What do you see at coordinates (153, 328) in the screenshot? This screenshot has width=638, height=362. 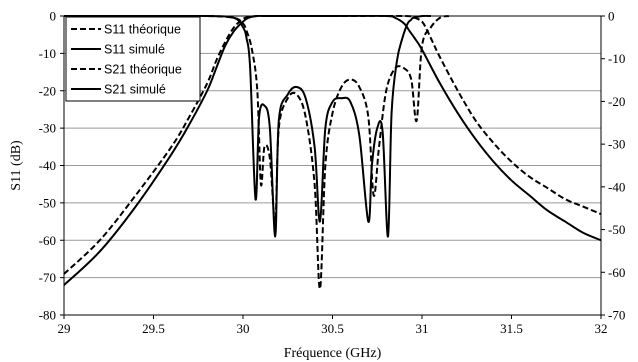 I see `x-tick-label: 29.5` at bounding box center [153, 328].